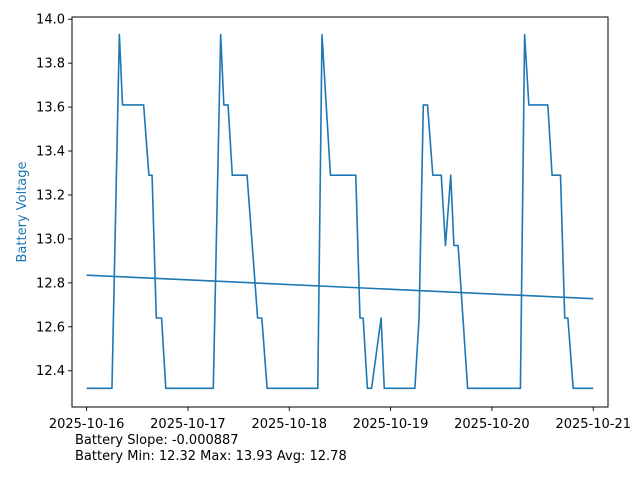 The image size is (640, 480). I want to click on y-tick-label: 13.2, so click(50, 195).